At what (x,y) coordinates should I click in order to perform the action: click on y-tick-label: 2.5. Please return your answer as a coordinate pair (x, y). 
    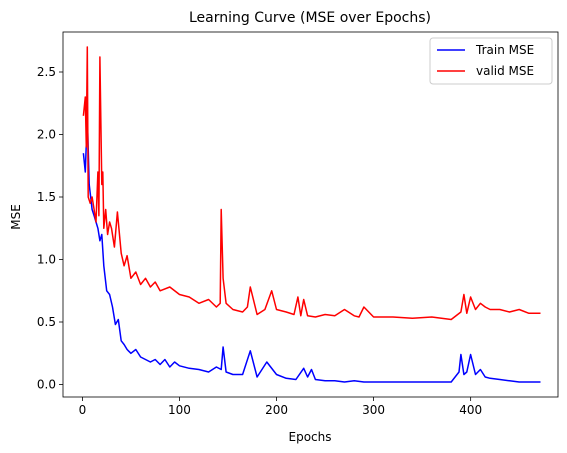
    Looking at the image, I should click on (46, 72).